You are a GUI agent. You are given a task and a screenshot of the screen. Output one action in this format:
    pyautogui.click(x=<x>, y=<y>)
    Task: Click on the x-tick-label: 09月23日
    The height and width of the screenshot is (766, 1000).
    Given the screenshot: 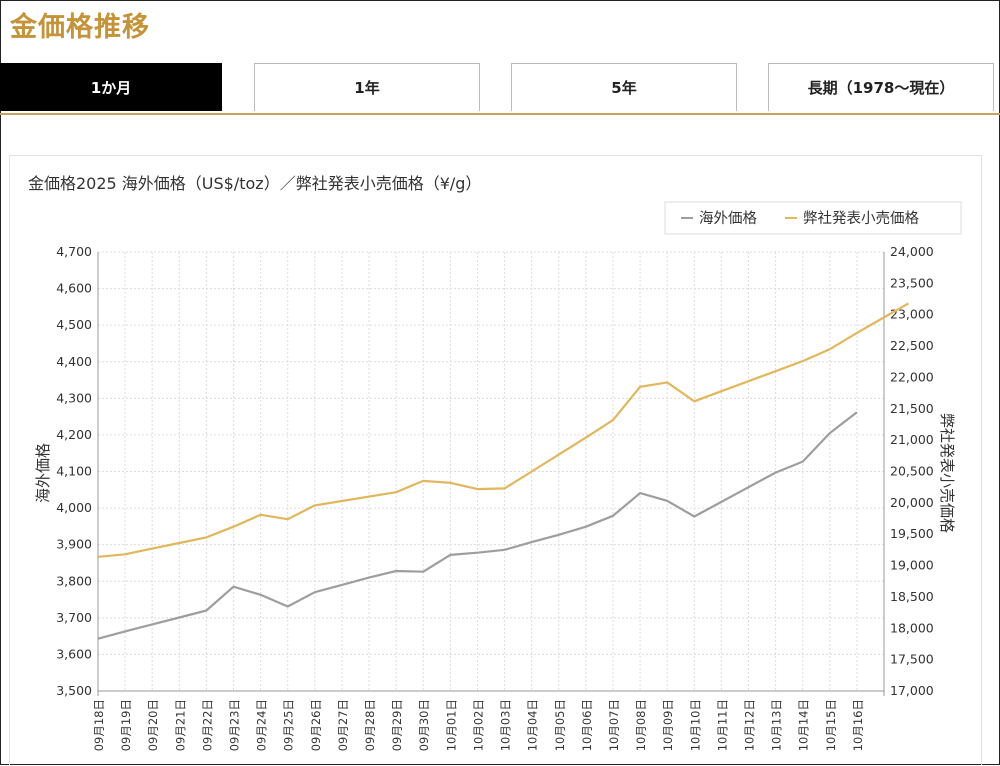 What is the action you would take?
    pyautogui.click(x=235, y=725)
    